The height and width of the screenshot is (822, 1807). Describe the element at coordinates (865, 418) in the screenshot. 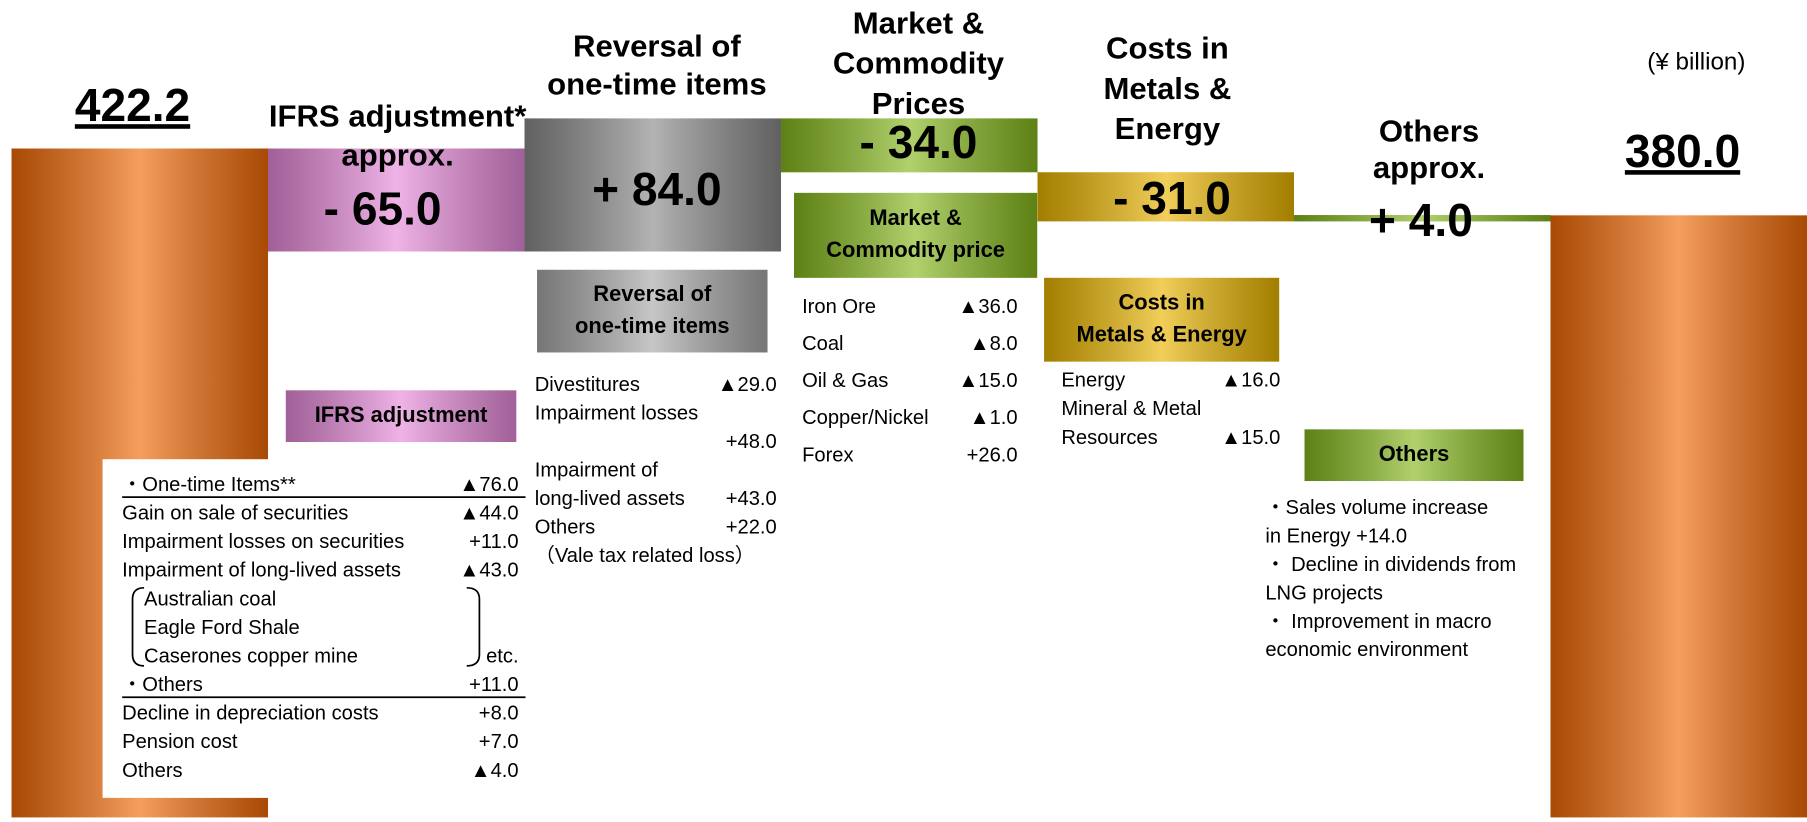

I see `item-label: Copper/Nickel` at that location.